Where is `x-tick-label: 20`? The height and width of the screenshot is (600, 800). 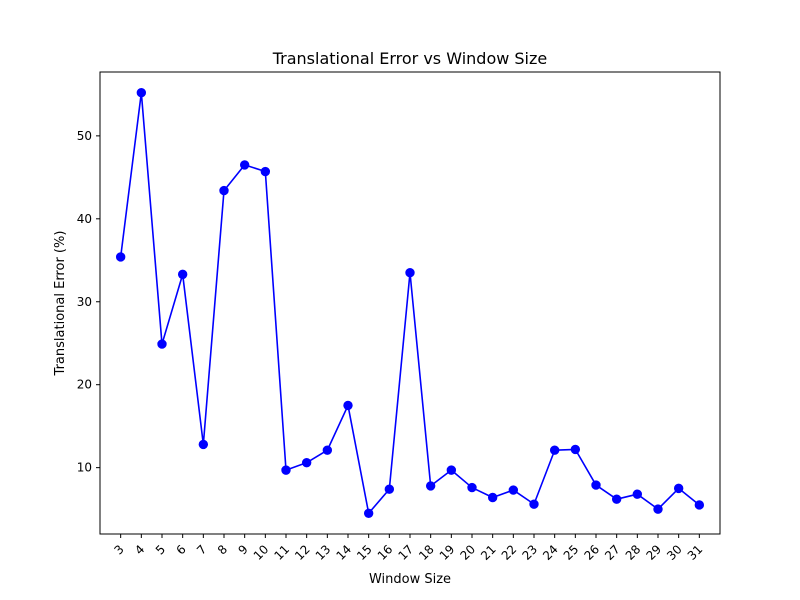
x-tick-label: 20 is located at coordinates (467, 552).